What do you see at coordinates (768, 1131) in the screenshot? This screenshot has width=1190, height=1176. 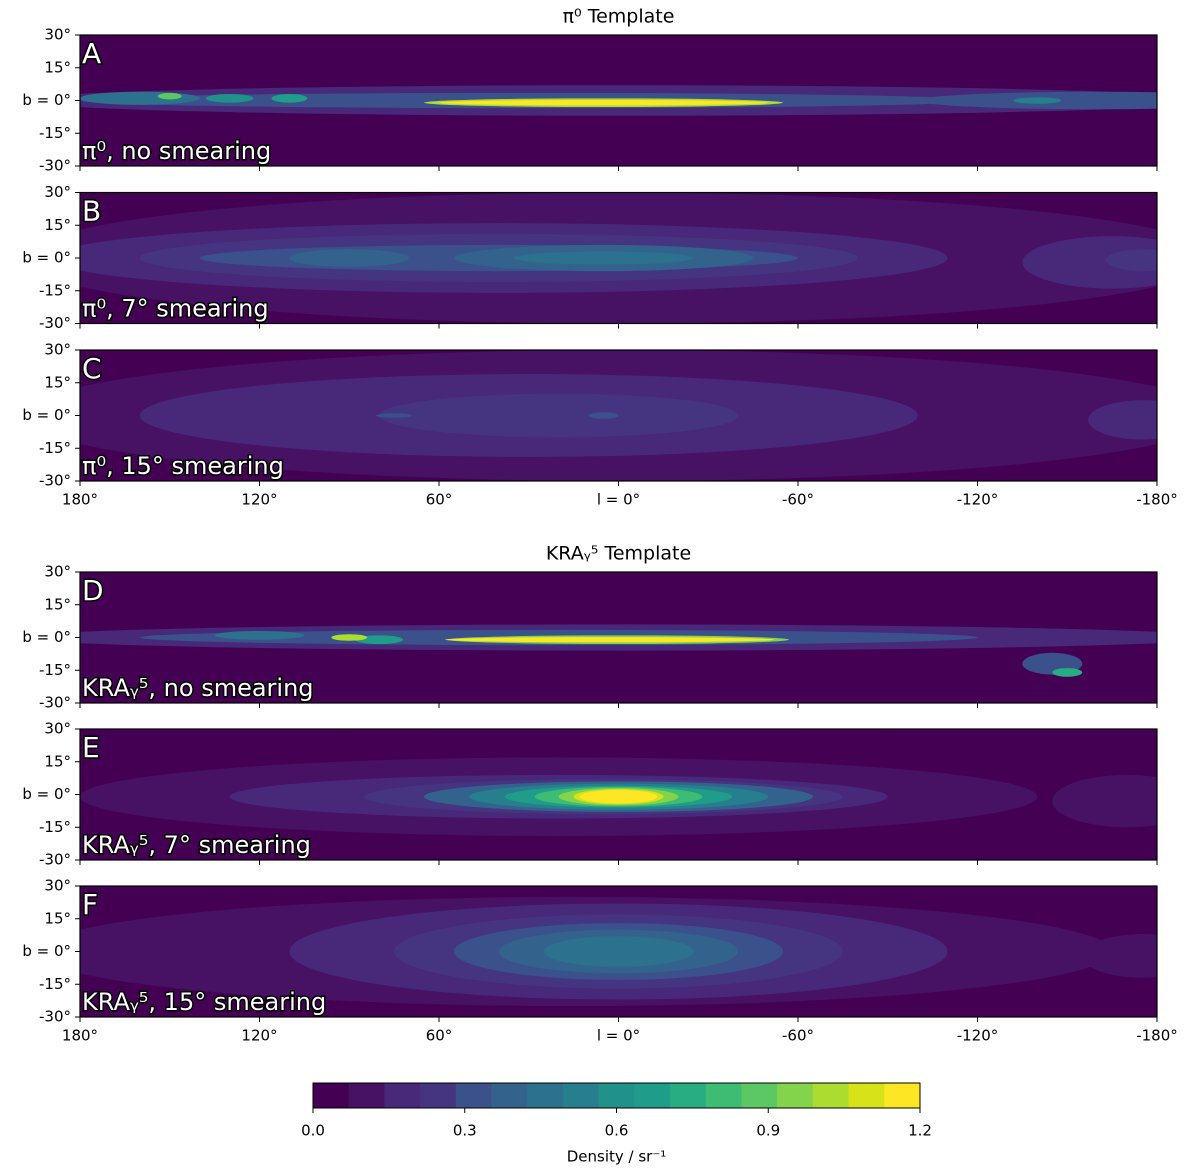 I see `colorbar-tick-label: 0.9` at bounding box center [768, 1131].